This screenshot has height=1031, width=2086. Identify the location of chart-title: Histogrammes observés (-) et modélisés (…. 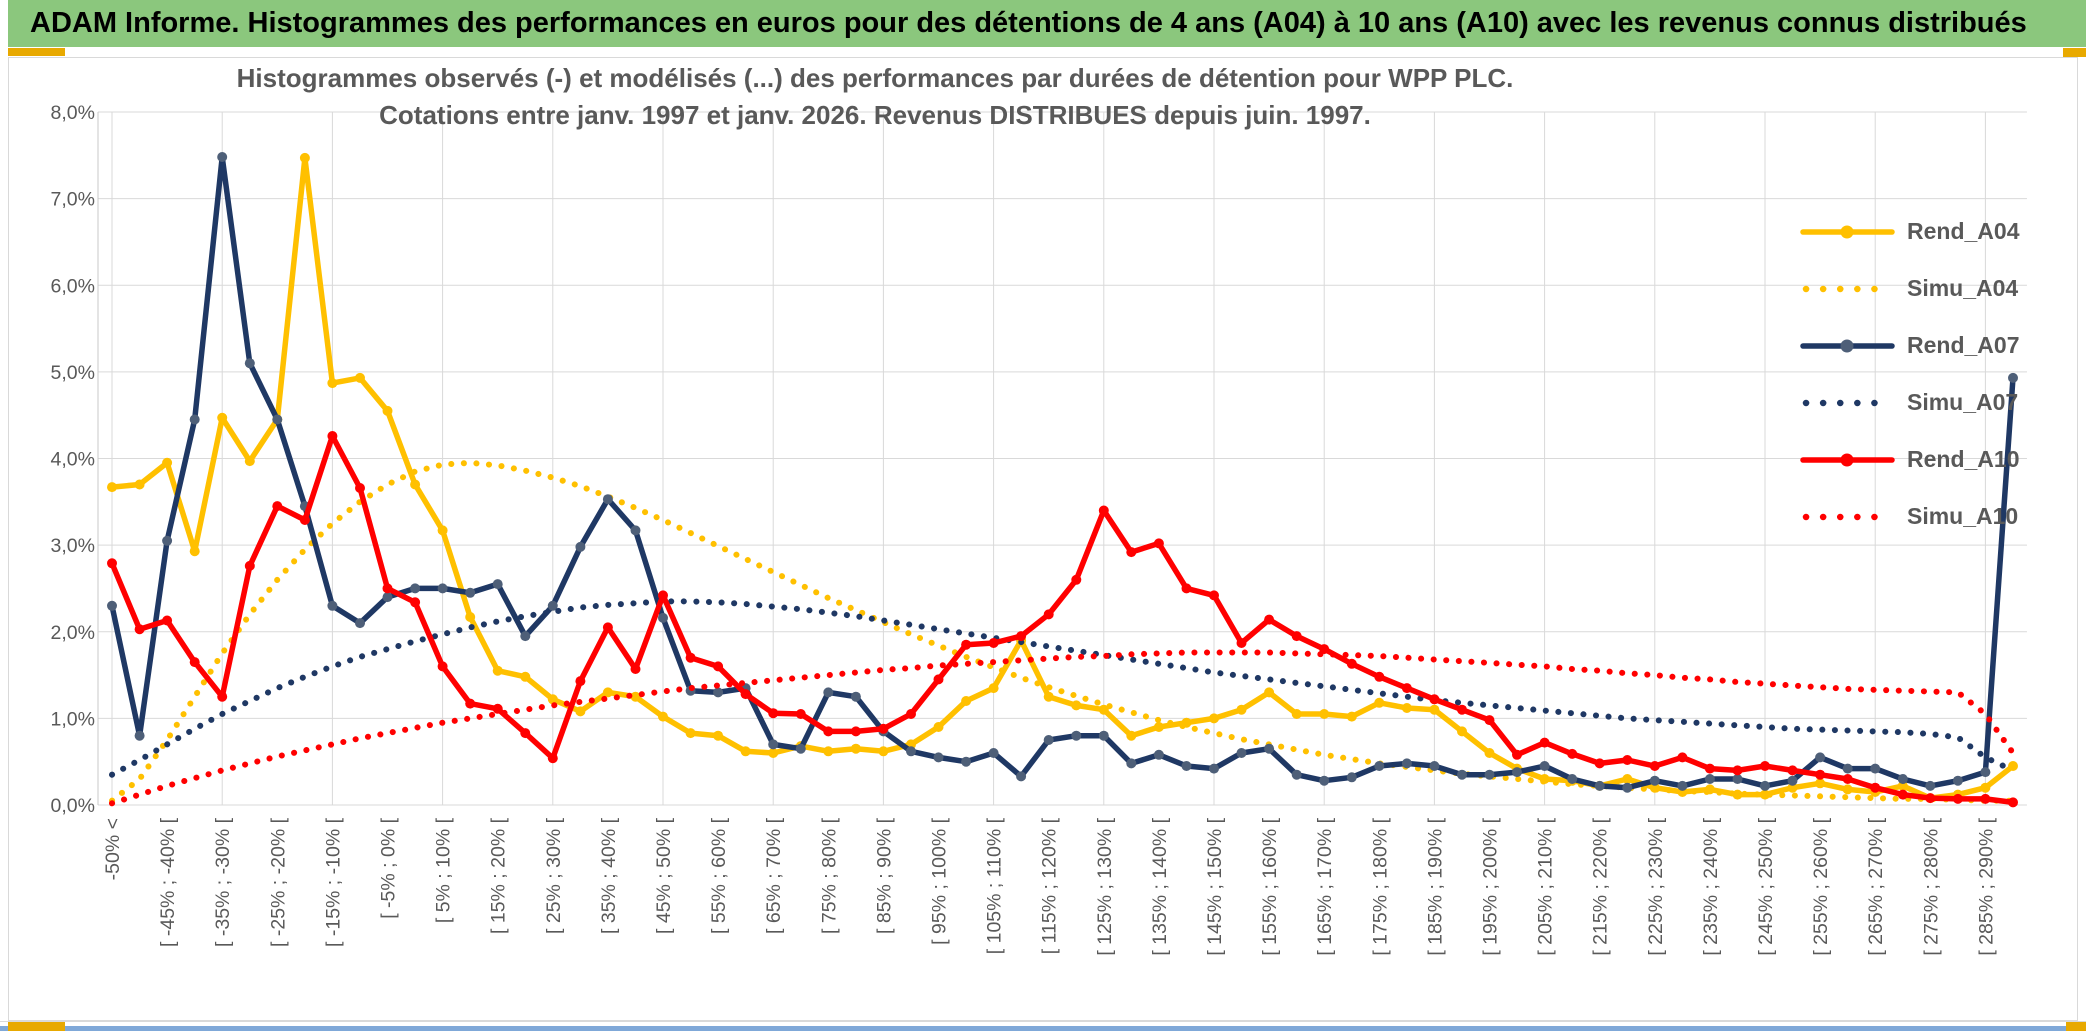
(875, 97).